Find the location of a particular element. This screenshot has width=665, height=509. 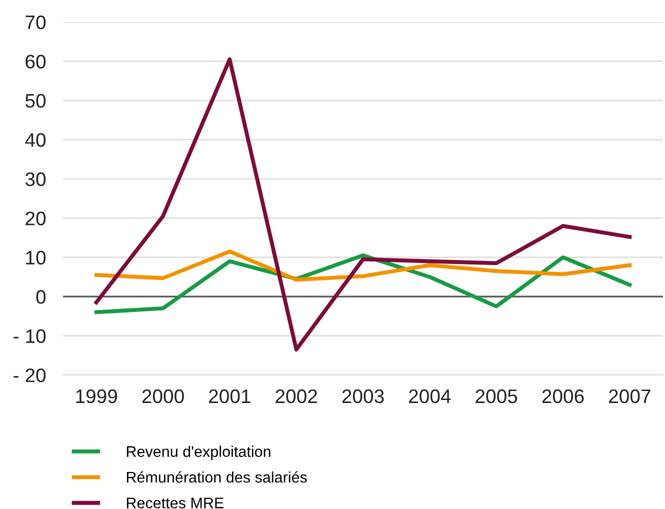

y-tick-label: 10 is located at coordinates (36, 257).